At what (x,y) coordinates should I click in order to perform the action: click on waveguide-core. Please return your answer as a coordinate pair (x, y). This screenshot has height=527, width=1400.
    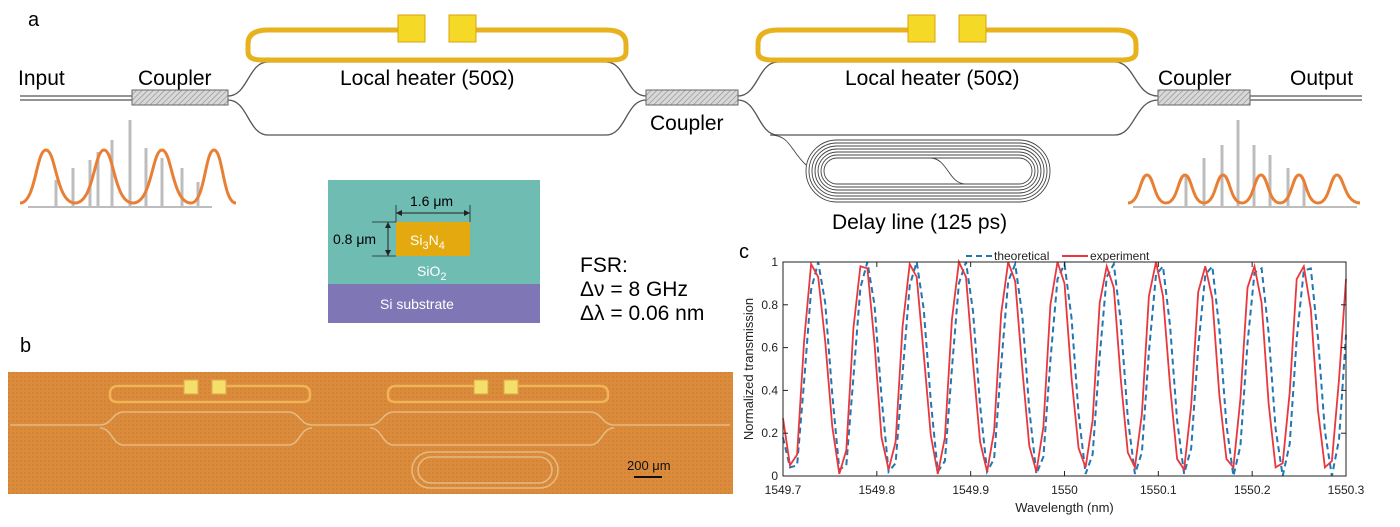
    Looking at the image, I should click on (433, 239).